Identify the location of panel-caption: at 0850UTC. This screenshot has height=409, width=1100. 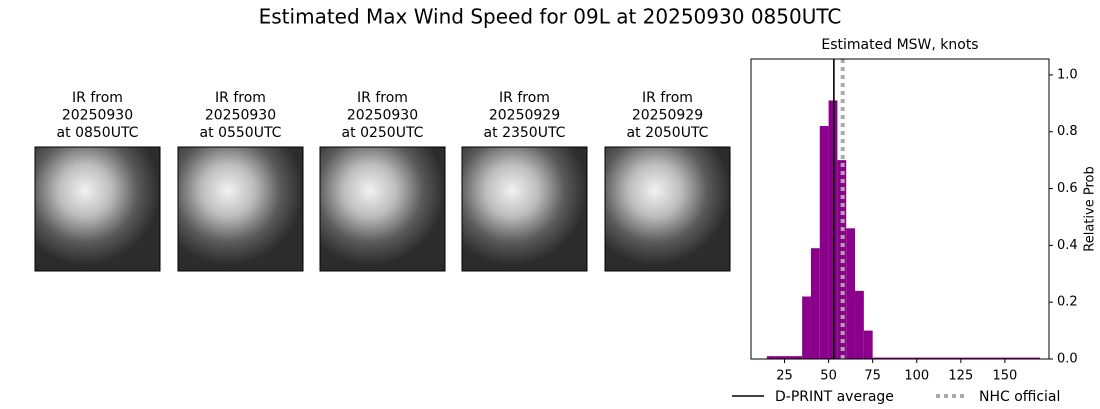
(98, 133).